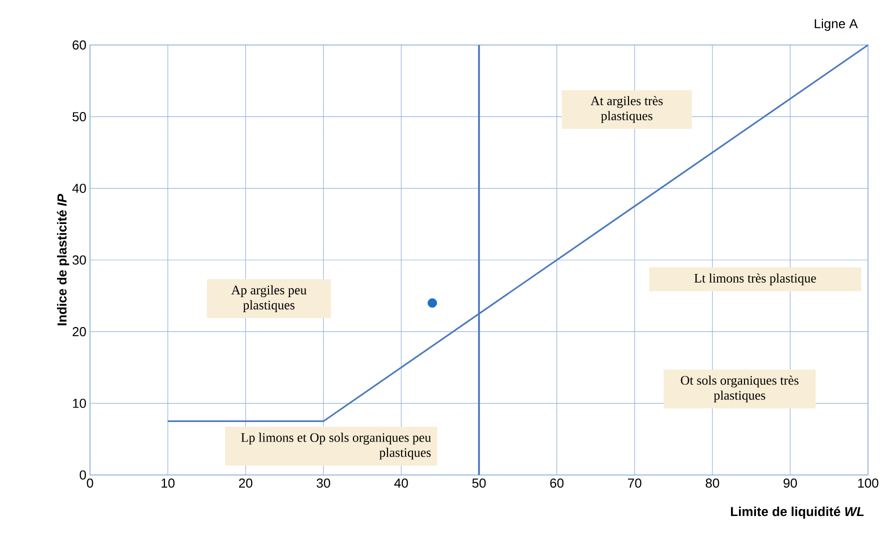 Image resolution: width=886 pixels, height=540 pixels. What do you see at coordinates (479, 483) in the screenshot?
I see `x-tick-label: 50` at bounding box center [479, 483].